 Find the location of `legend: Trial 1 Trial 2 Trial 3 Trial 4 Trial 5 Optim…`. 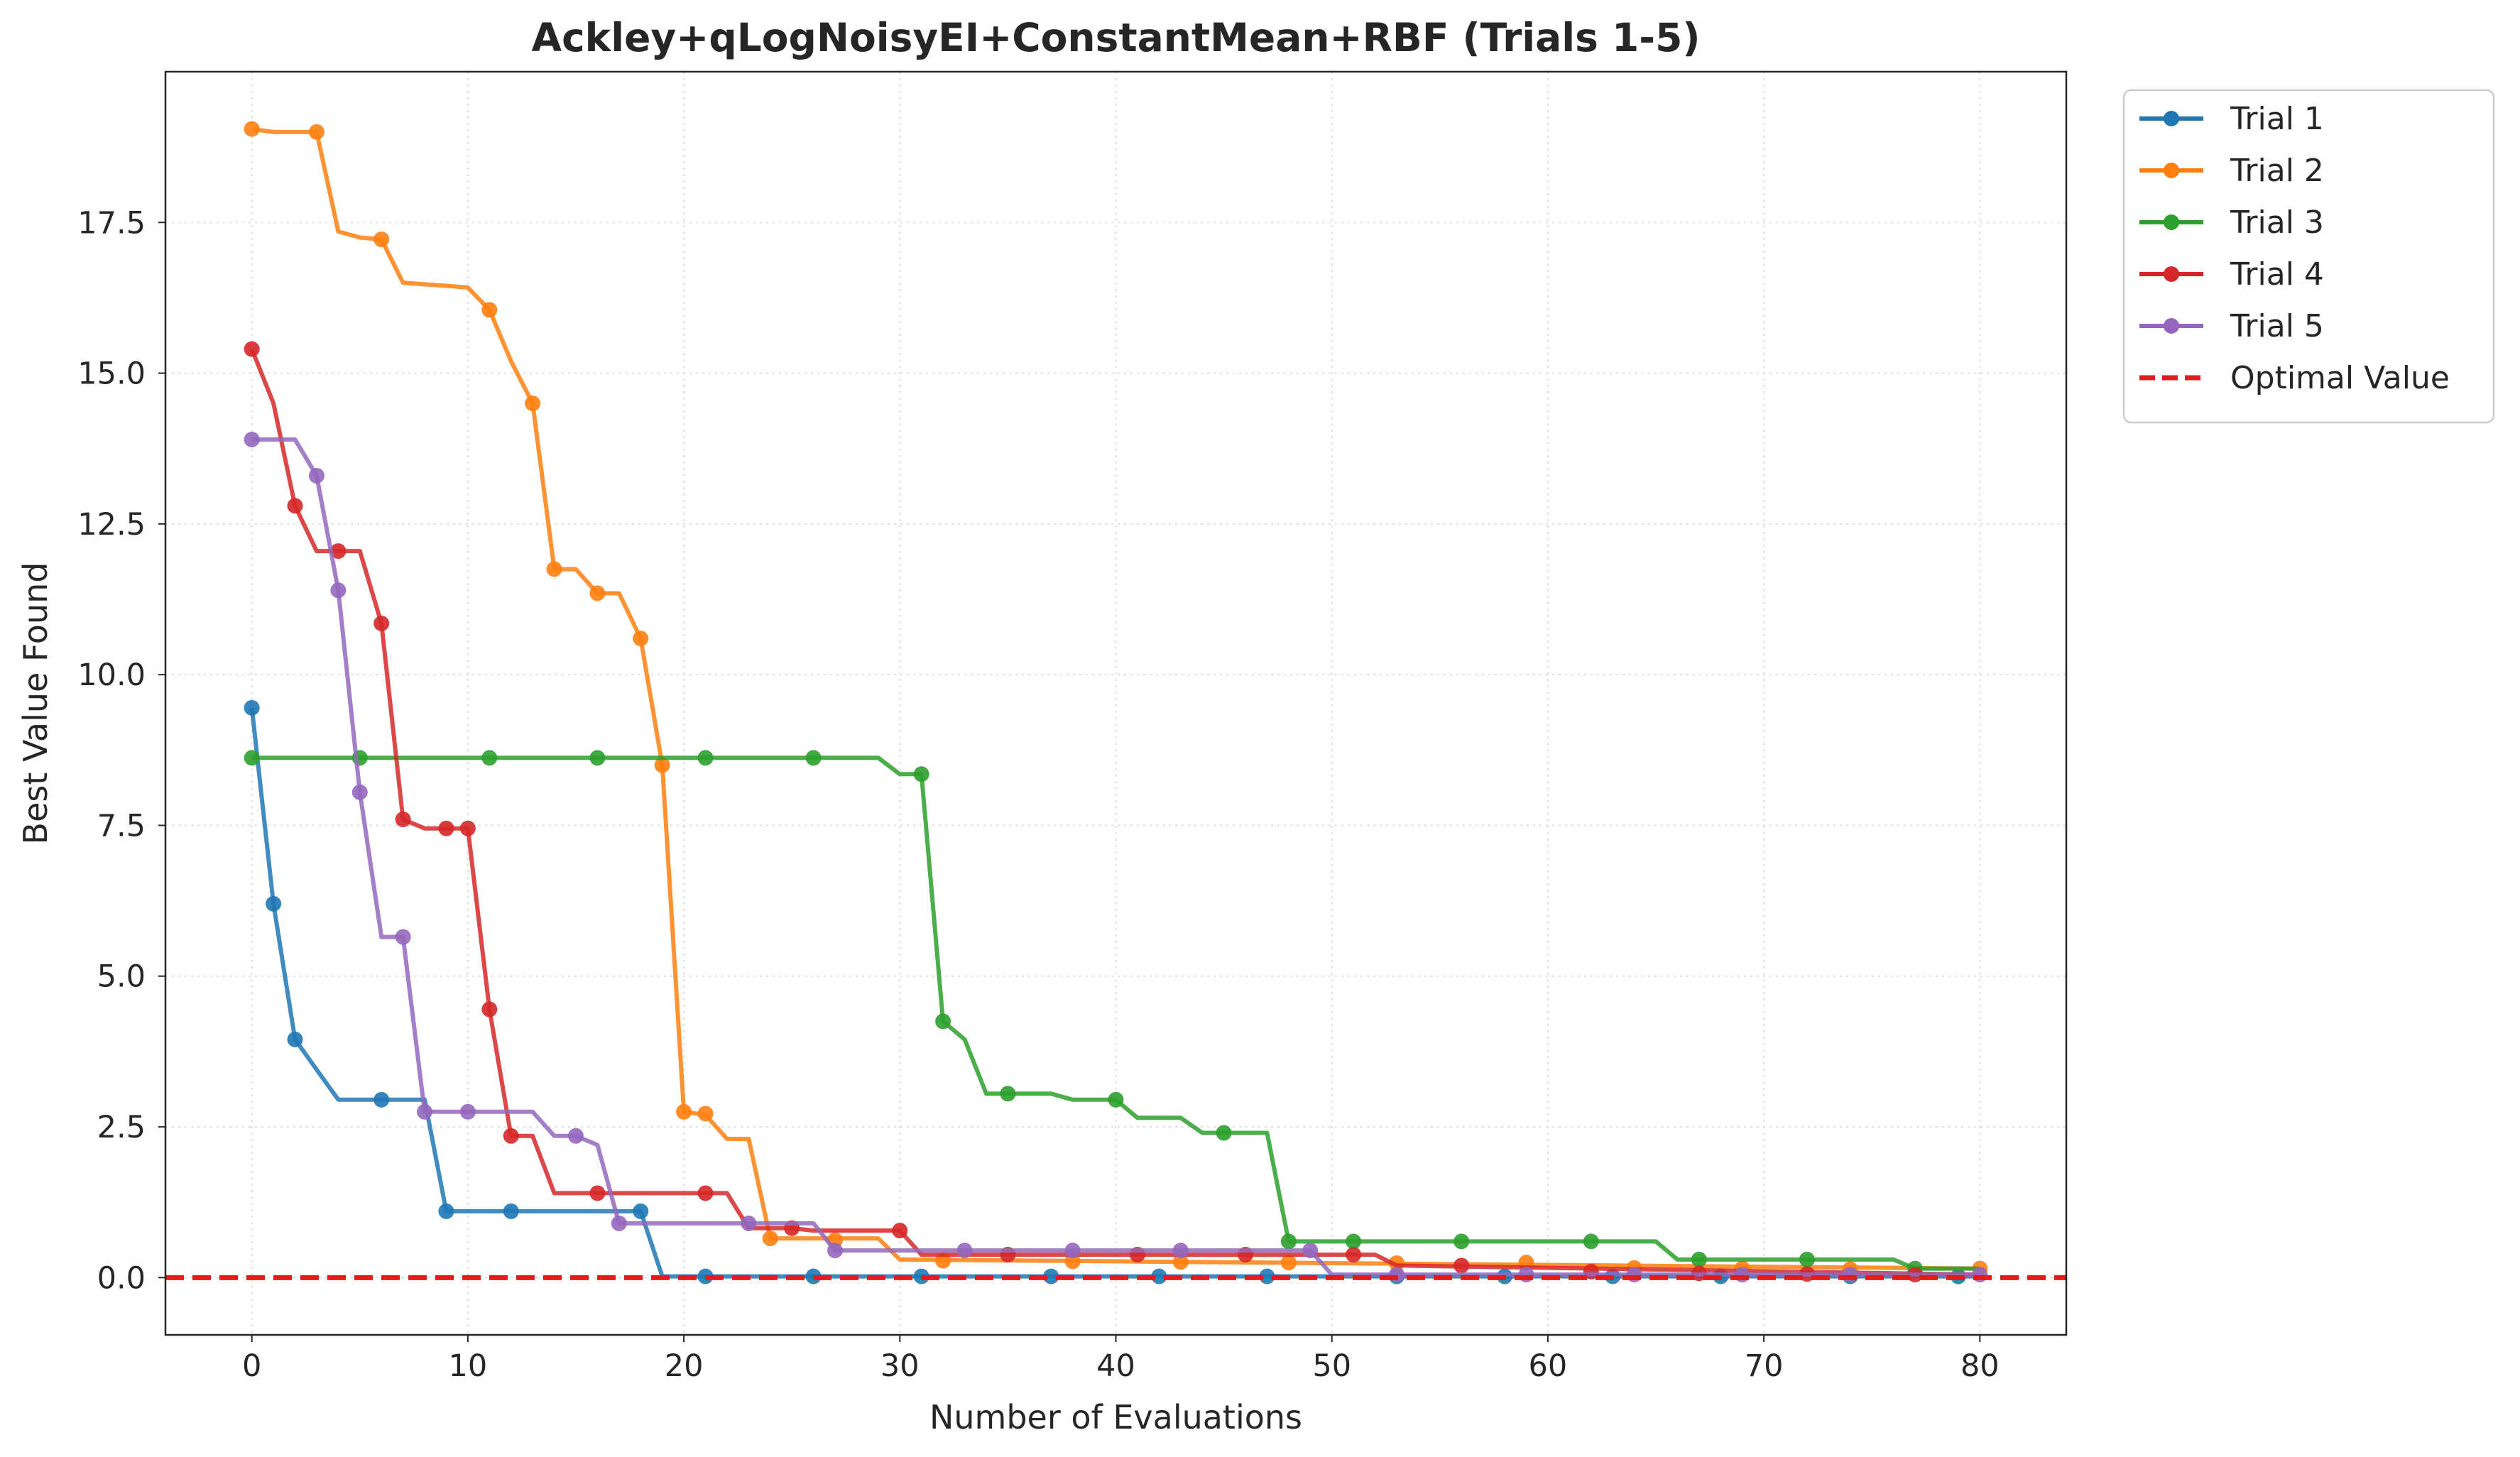

legend: Trial 1 Trial 2 Trial 3 Trial 4 Trial 5 Optim… is located at coordinates (2308, 256).